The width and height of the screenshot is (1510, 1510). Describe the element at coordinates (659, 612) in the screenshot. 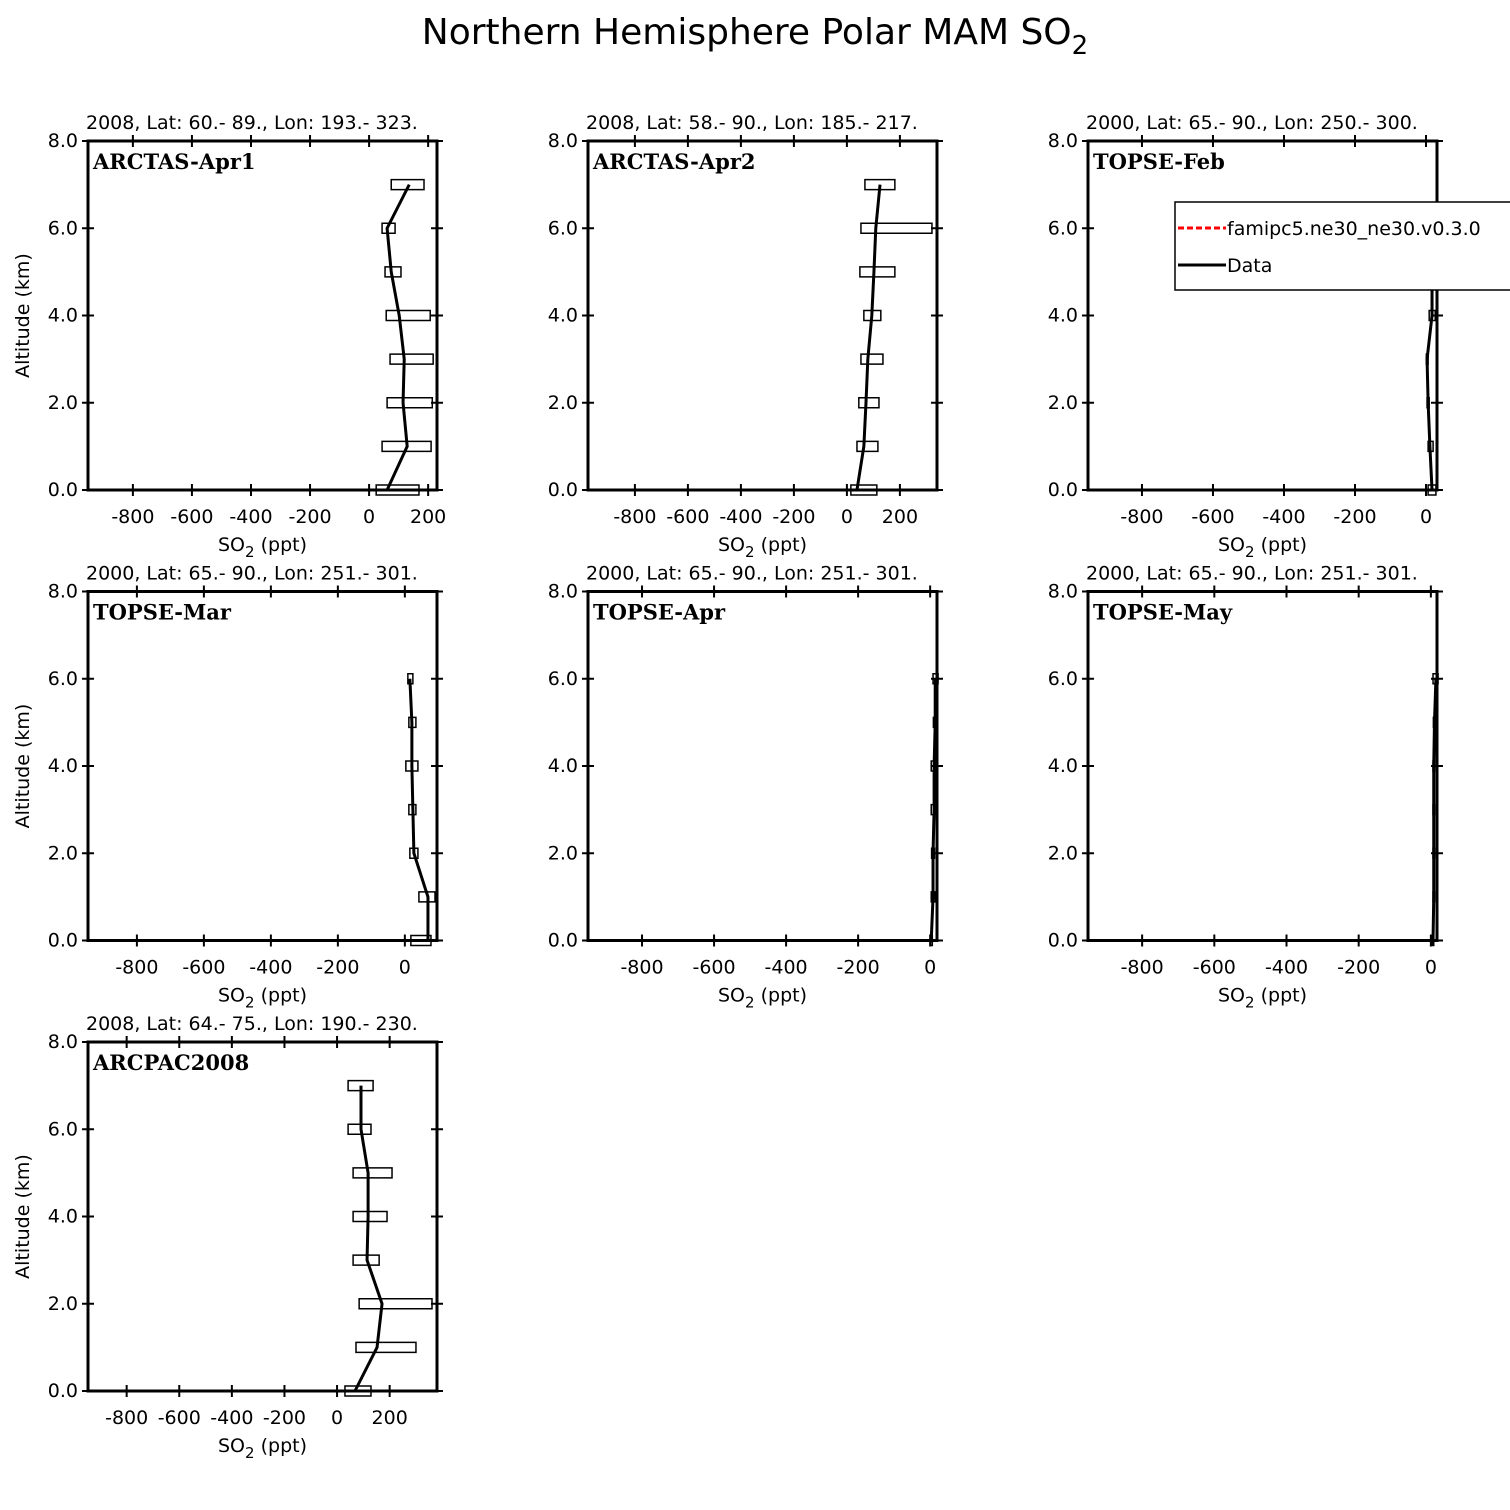

I see `panel-label: TOPSE-Apr` at that location.